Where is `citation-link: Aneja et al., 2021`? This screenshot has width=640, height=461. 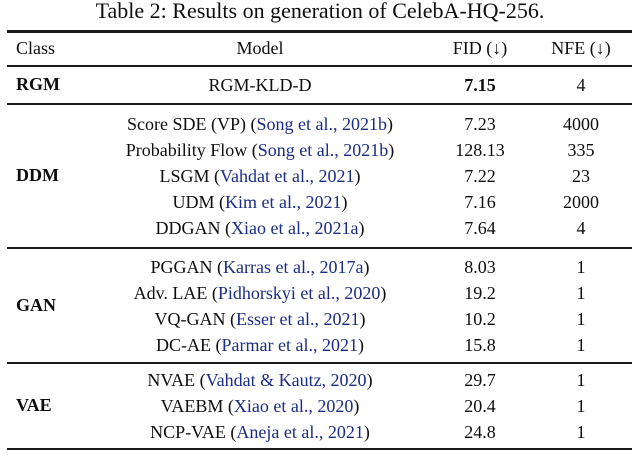 citation-link: Aneja et al., 2021 is located at coordinates (300, 431).